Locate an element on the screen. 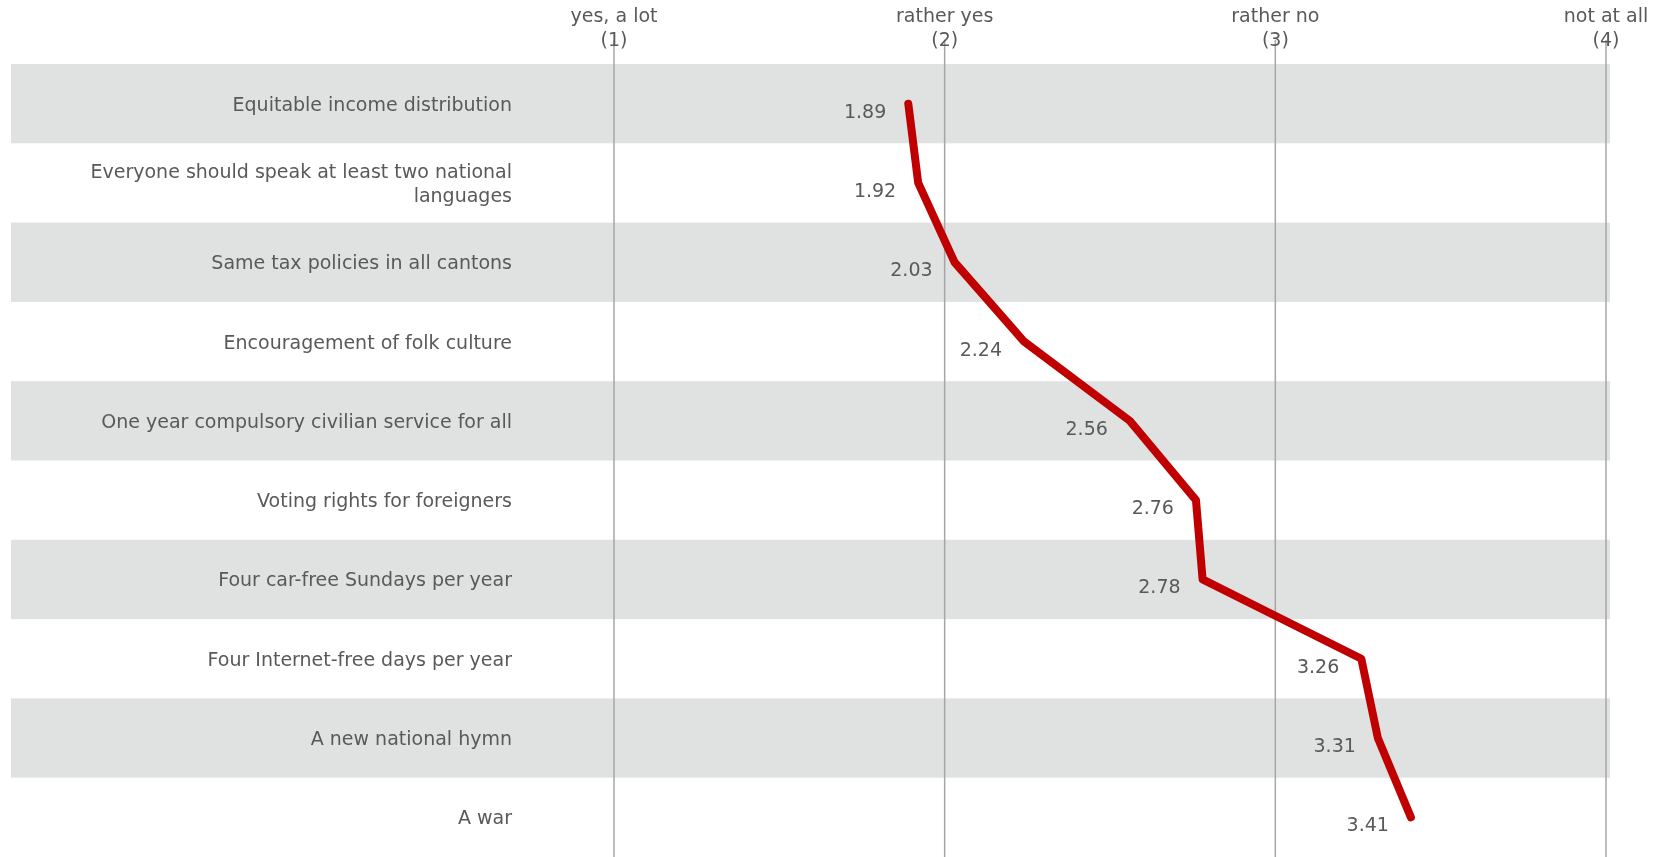 The image size is (1661, 857). data-label: 2.56 is located at coordinates (1086, 427).